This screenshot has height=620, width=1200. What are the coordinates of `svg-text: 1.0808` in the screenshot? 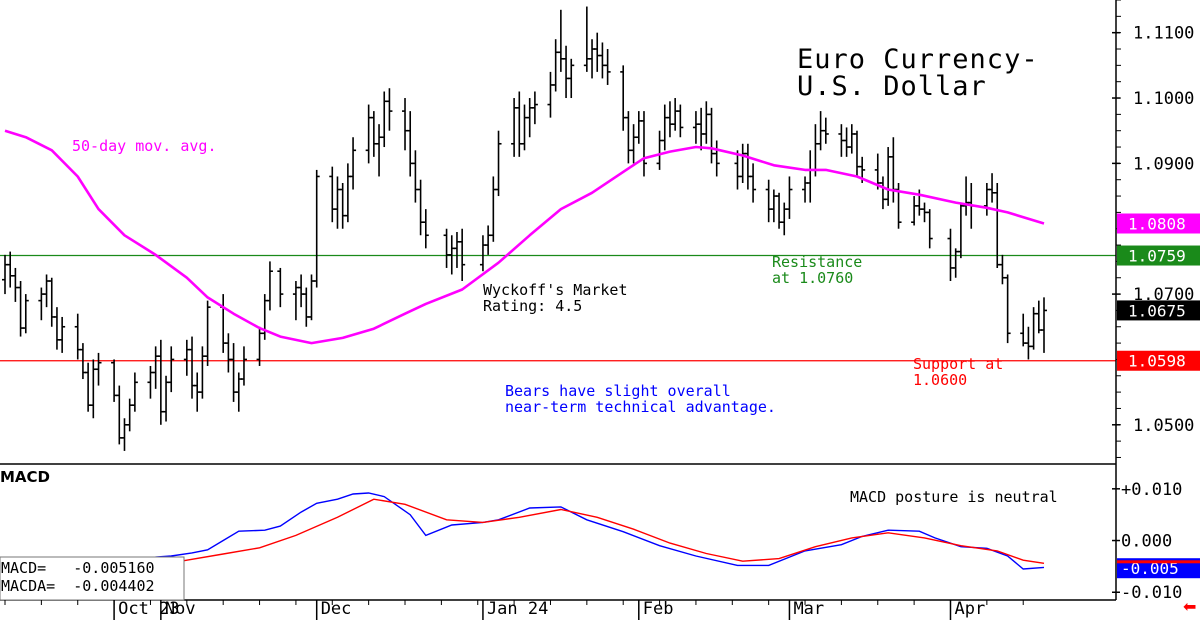 It's located at (1157, 224).